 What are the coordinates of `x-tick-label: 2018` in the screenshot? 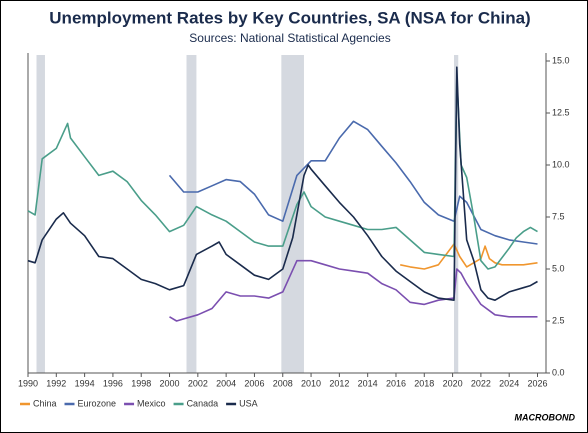 It's located at (424, 383).